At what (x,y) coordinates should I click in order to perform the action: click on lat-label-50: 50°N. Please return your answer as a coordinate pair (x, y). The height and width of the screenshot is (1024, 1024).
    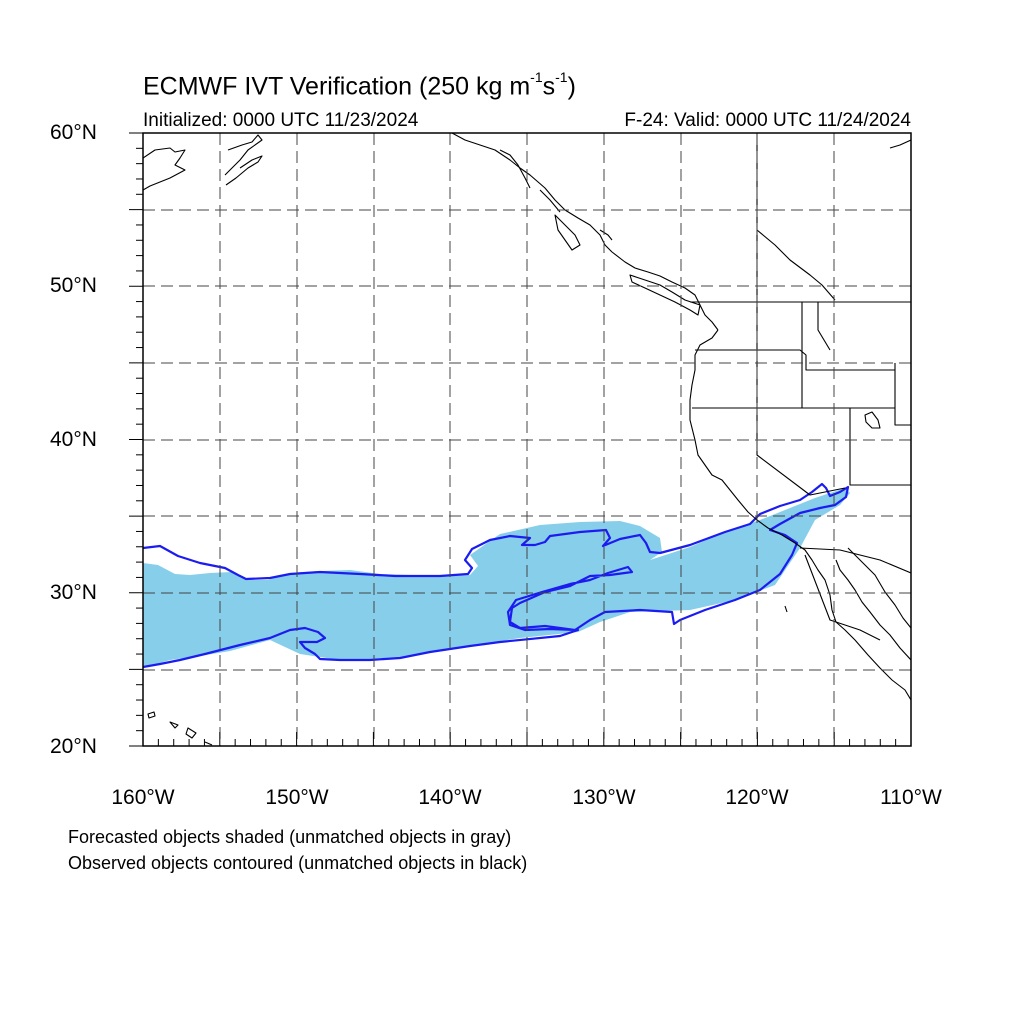
    Looking at the image, I should click on (73, 285).